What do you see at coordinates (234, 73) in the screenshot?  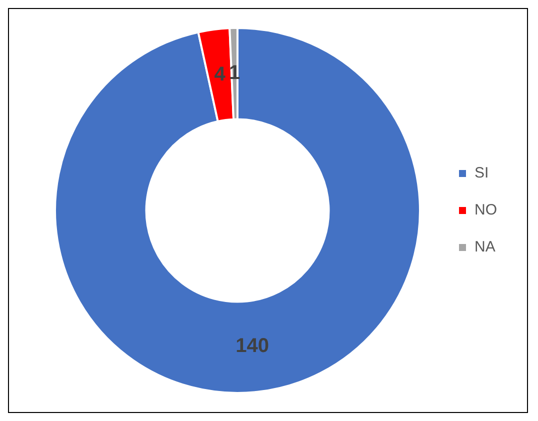 I see `data-label: 1` at bounding box center [234, 73].